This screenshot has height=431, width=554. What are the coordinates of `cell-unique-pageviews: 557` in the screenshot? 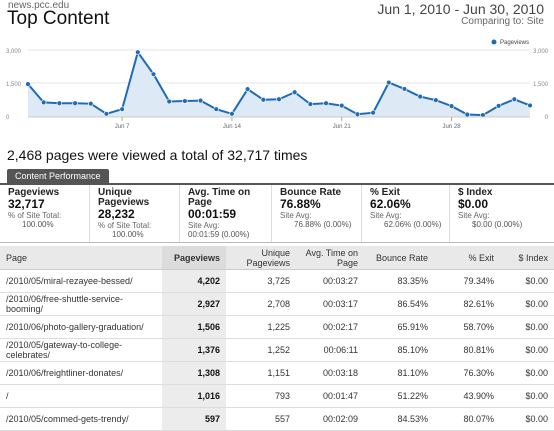 It's located at (261, 419).